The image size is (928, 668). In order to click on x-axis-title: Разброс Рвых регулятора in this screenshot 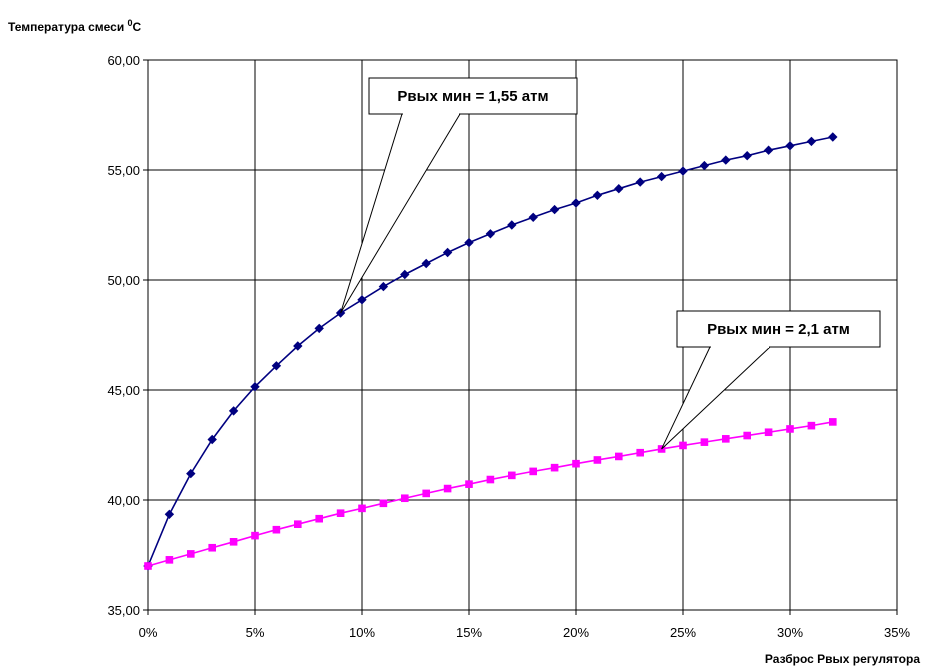, I will do `click(842, 659)`.